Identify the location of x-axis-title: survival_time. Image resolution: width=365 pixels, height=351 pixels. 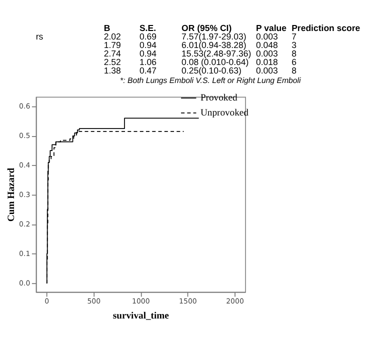
(141, 316).